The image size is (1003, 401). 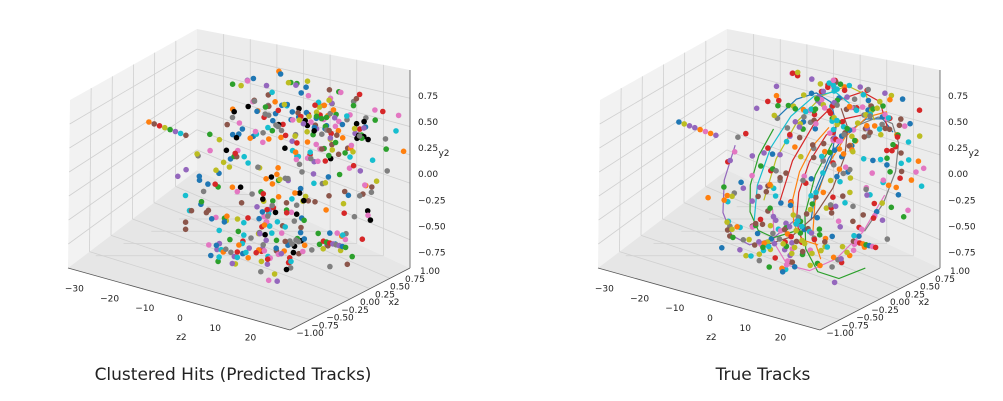 What do you see at coordinates (840, 334) in the screenshot?
I see `y-tick-label: −1.00` at bounding box center [840, 334].